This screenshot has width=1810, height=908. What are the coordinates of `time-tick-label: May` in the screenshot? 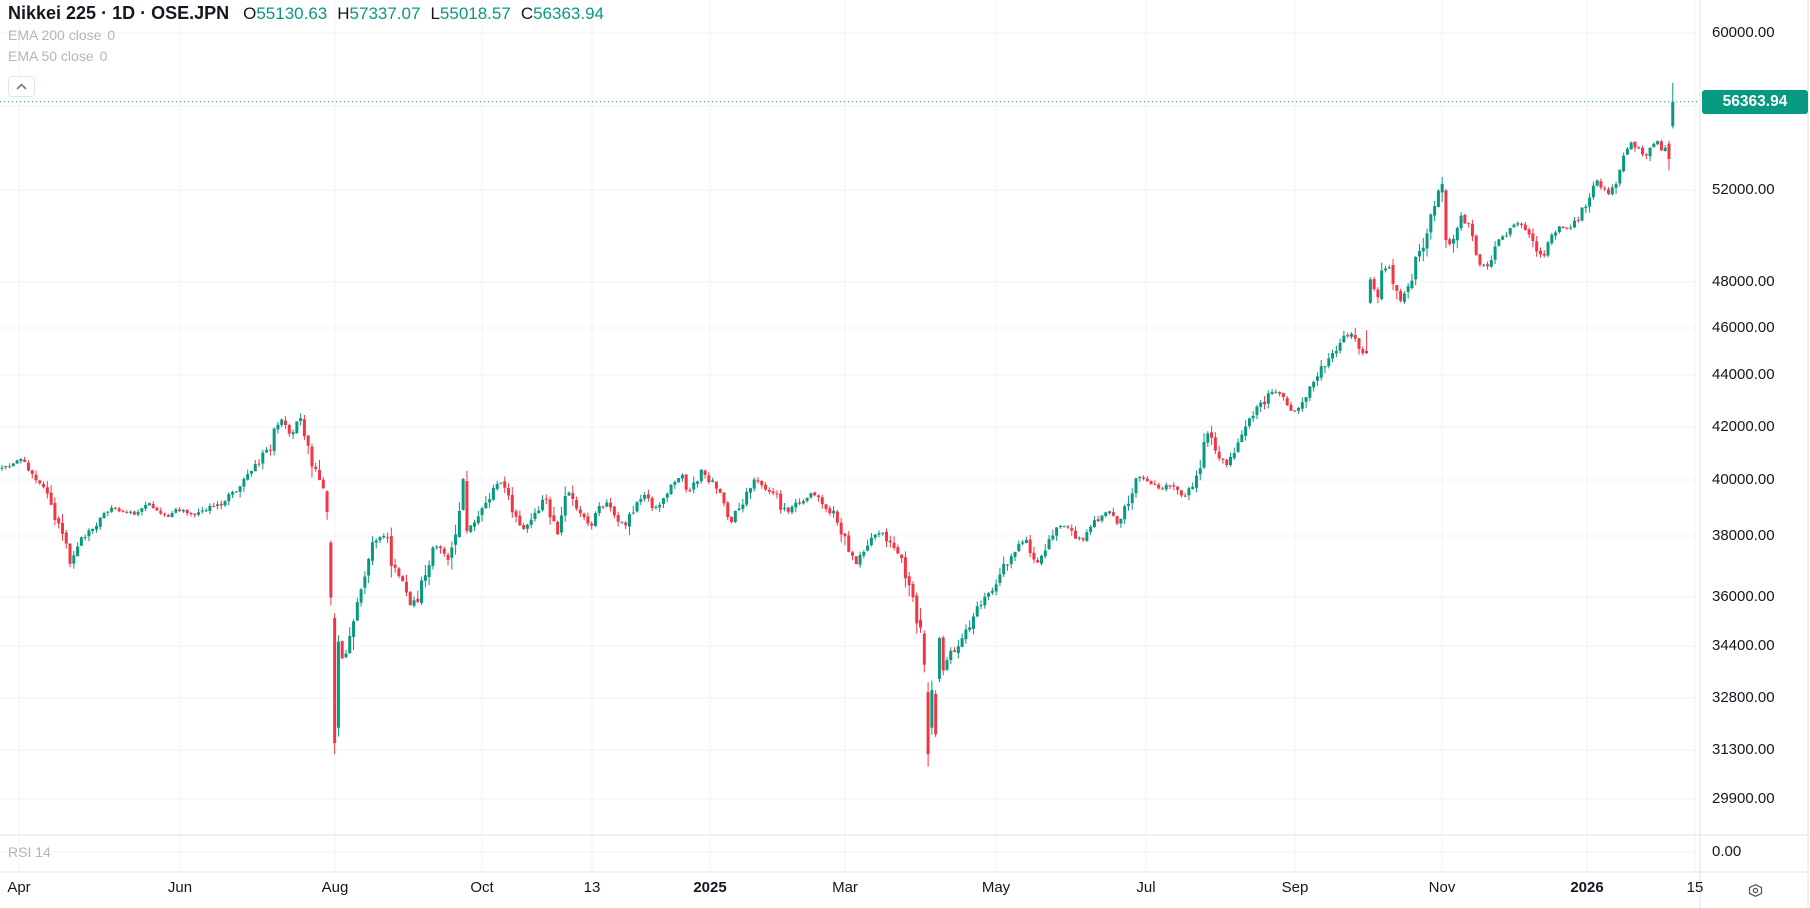 It's located at (996, 887).